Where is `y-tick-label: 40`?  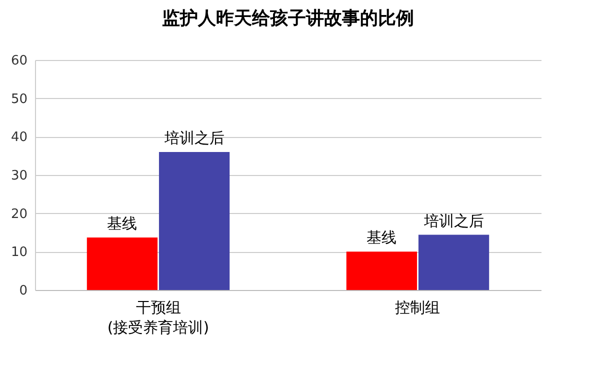 y-tick-label: 40 is located at coordinates (19, 138).